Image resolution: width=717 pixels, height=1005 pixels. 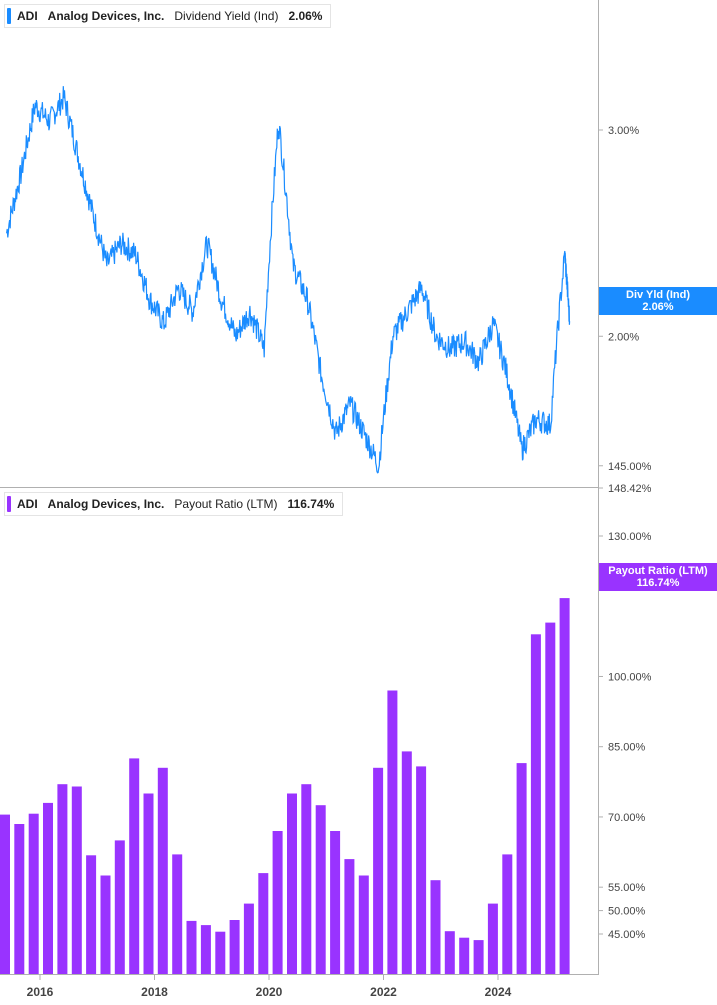 I want to click on payout-y-tick-label: 55.00%, so click(x=627, y=888).